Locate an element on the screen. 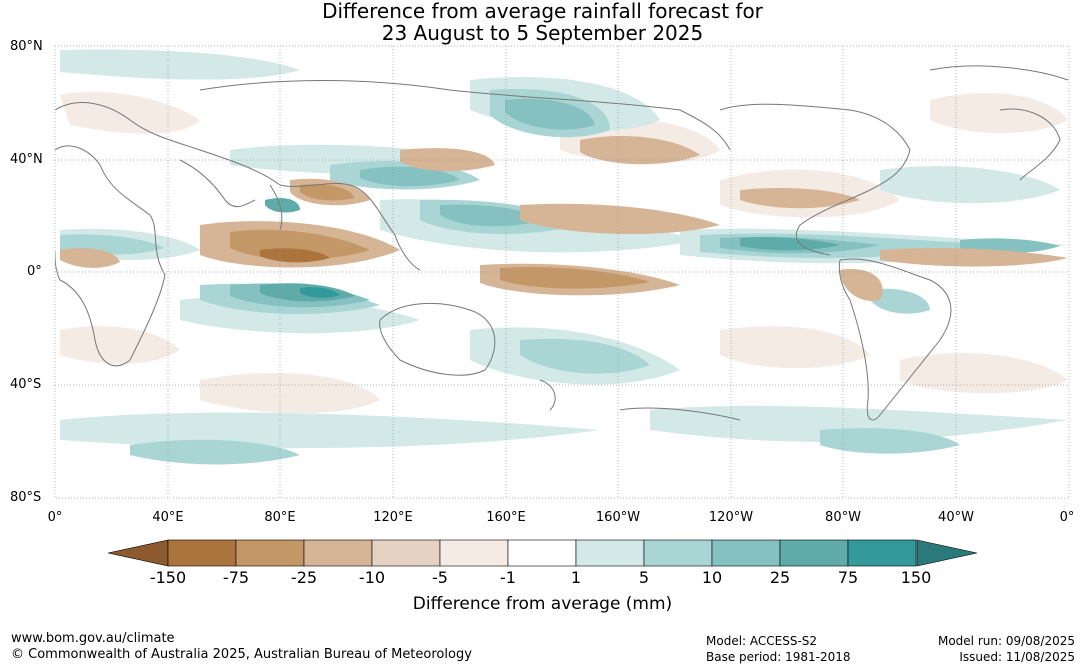 The height and width of the screenshot is (667, 1085). colorbar-tick-label: -25 is located at coordinates (304, 577).